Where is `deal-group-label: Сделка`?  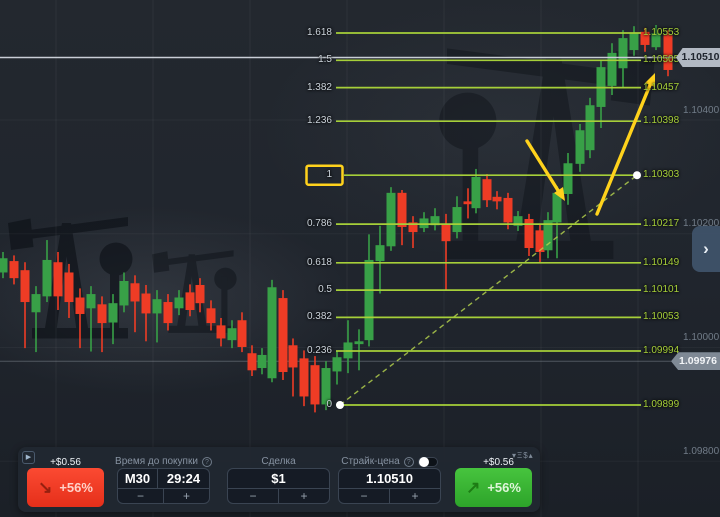 deal-group-label: Сделка is located at coordinates (278, 461).